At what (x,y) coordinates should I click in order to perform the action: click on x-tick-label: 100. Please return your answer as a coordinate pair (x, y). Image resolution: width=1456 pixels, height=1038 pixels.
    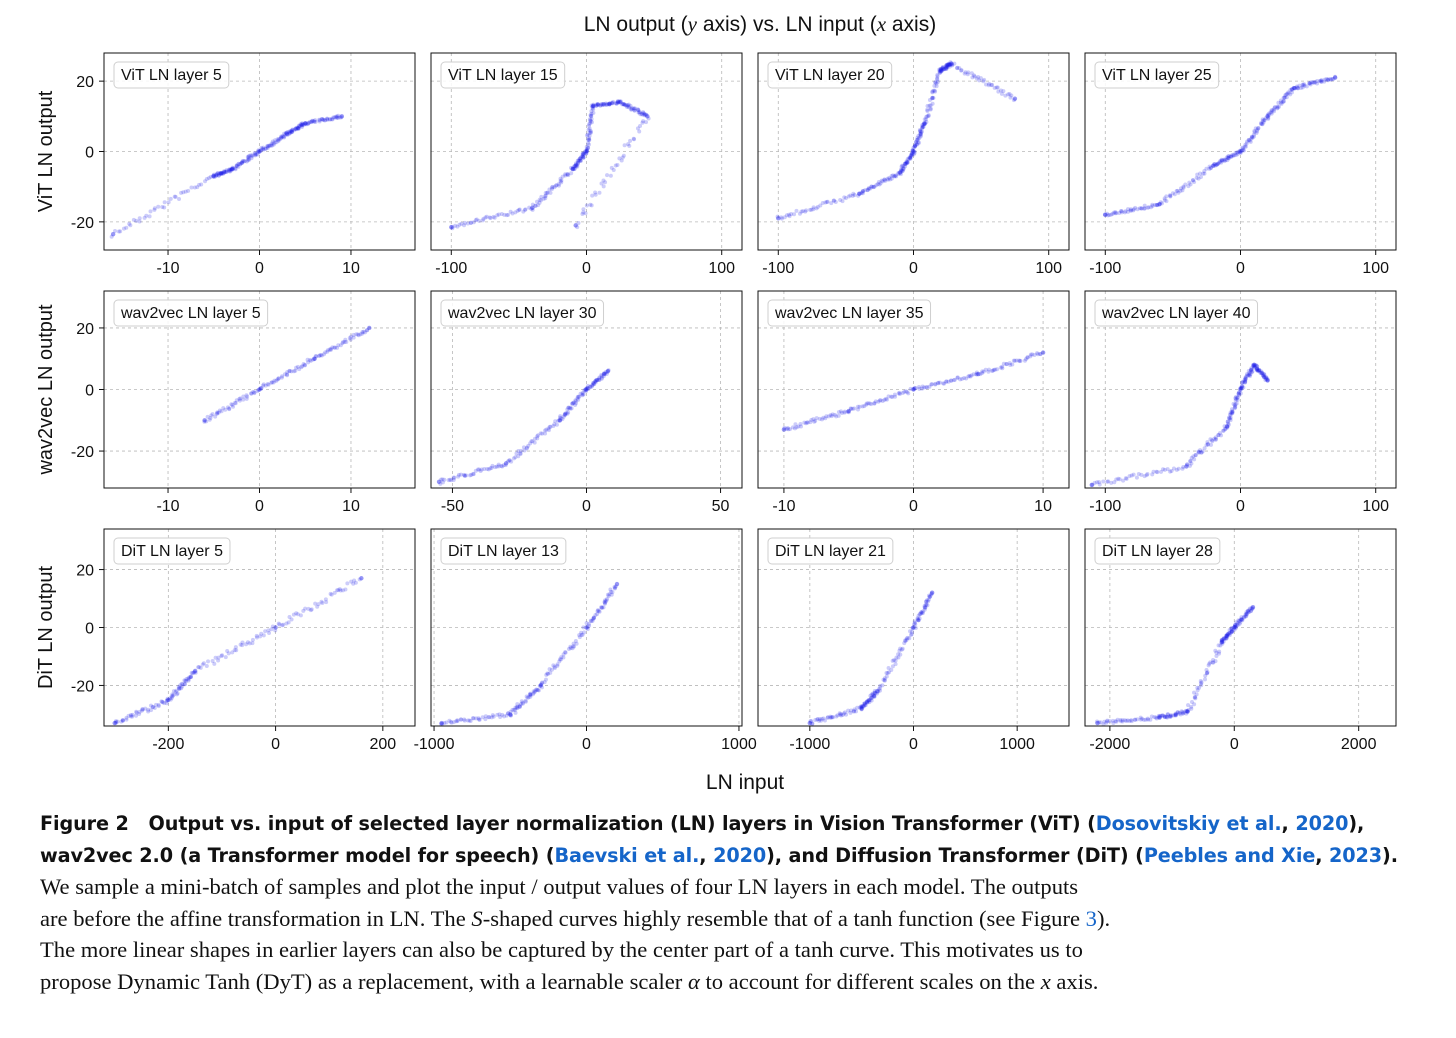
    Looking at the image, I should click on (1048, 268).